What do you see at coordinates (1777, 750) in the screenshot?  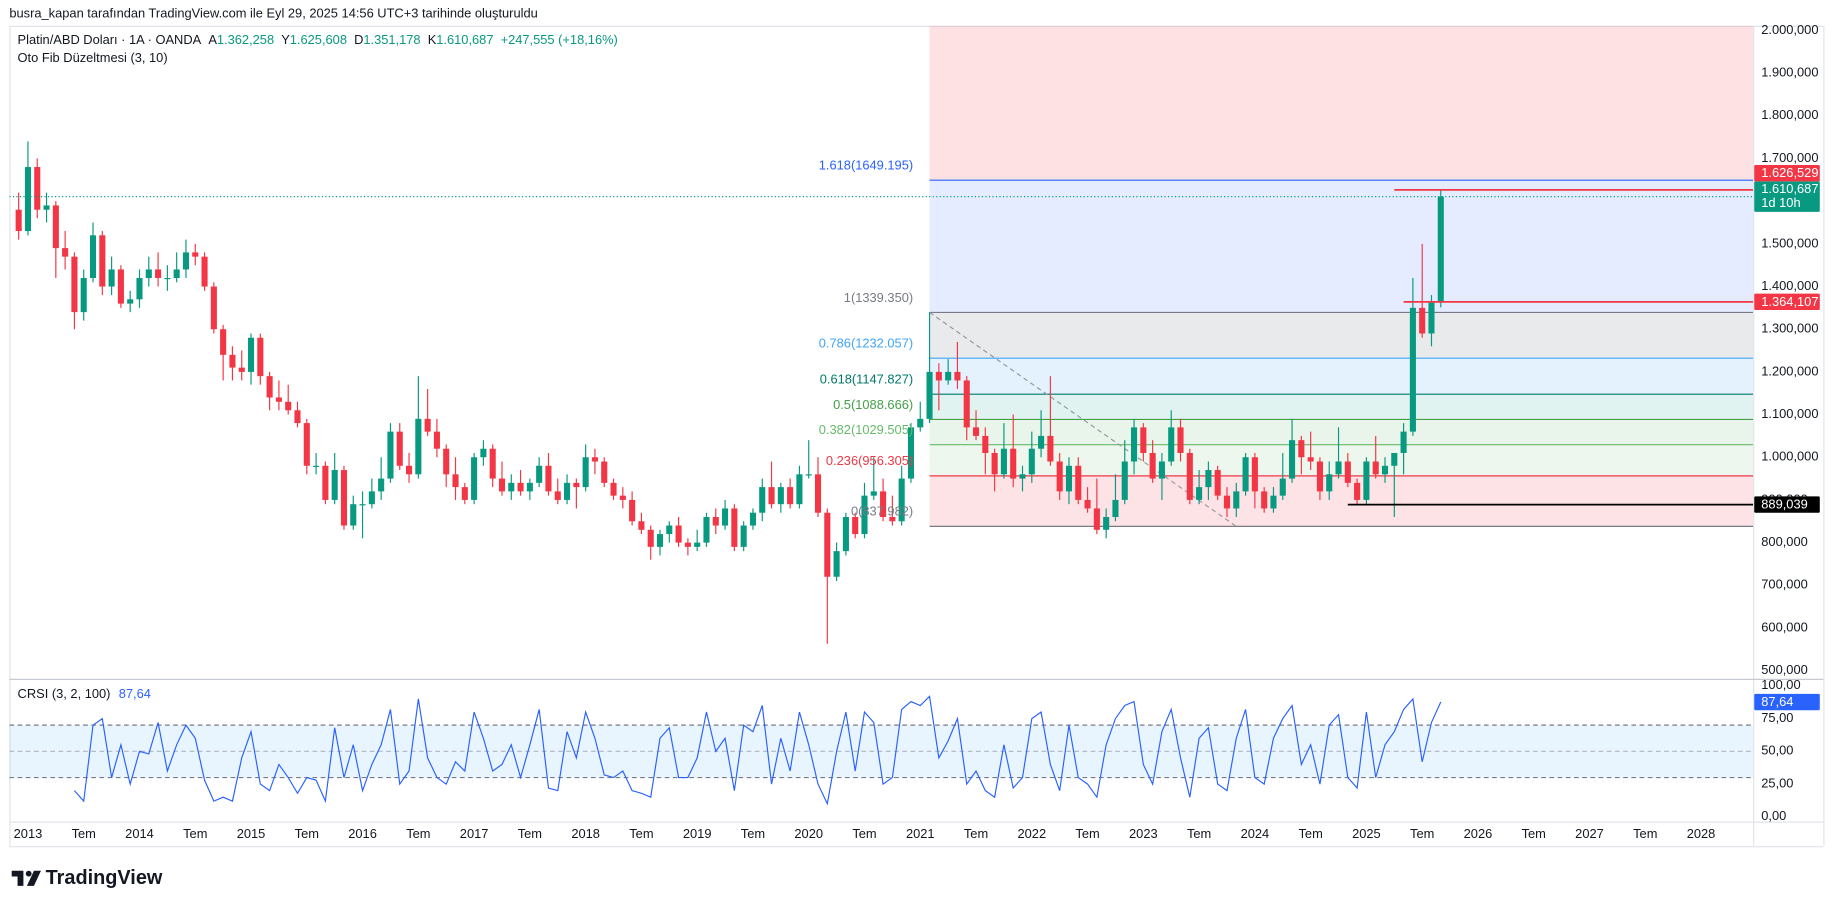 I see `y-tick-label: 50,00` at bounding box center [1777, 750].